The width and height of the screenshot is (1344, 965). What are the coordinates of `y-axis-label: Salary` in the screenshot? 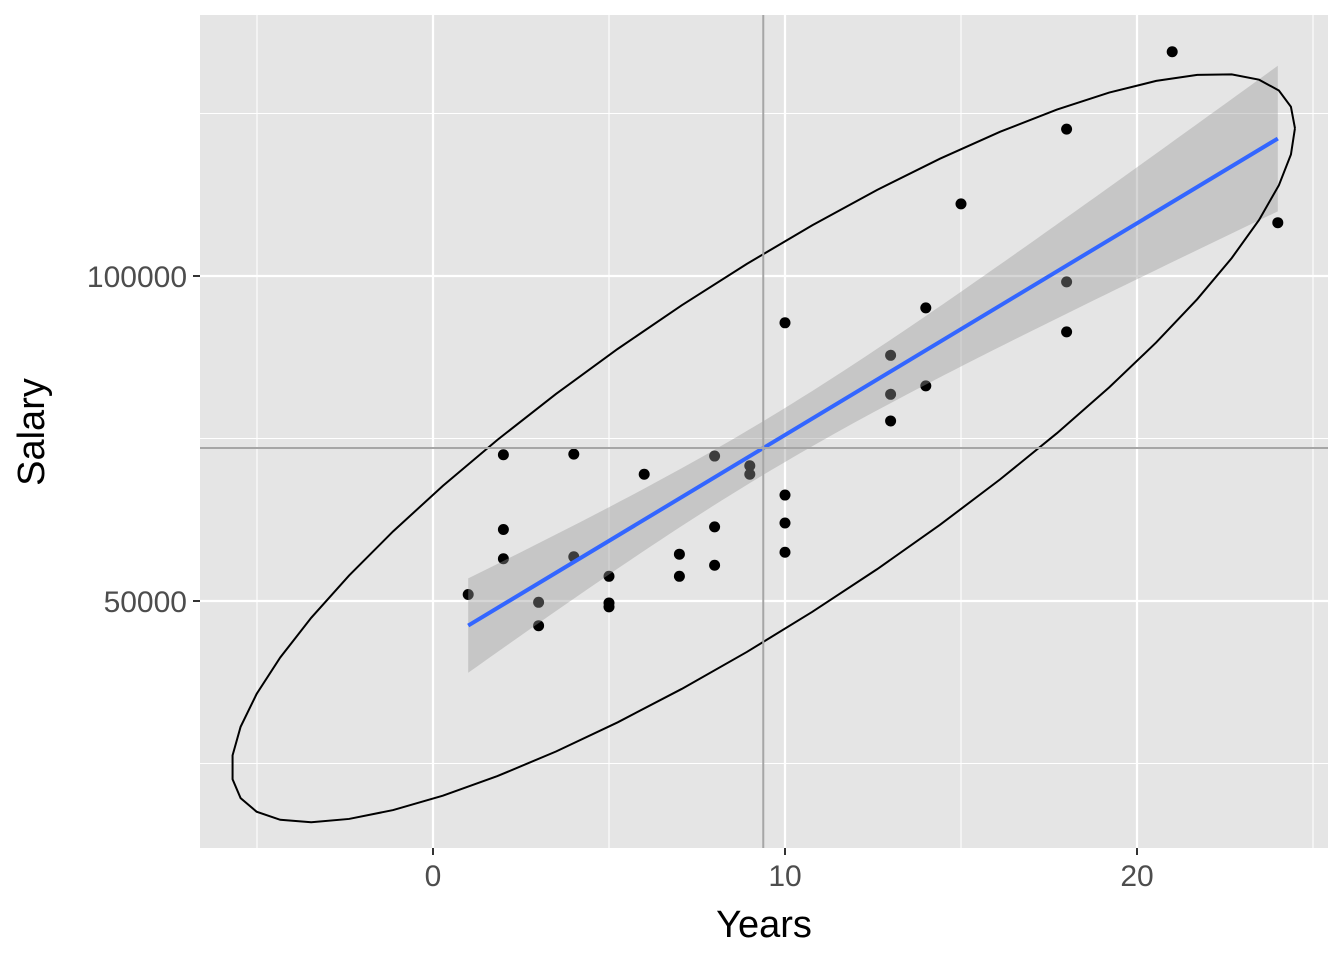 It's located at (32, 432).